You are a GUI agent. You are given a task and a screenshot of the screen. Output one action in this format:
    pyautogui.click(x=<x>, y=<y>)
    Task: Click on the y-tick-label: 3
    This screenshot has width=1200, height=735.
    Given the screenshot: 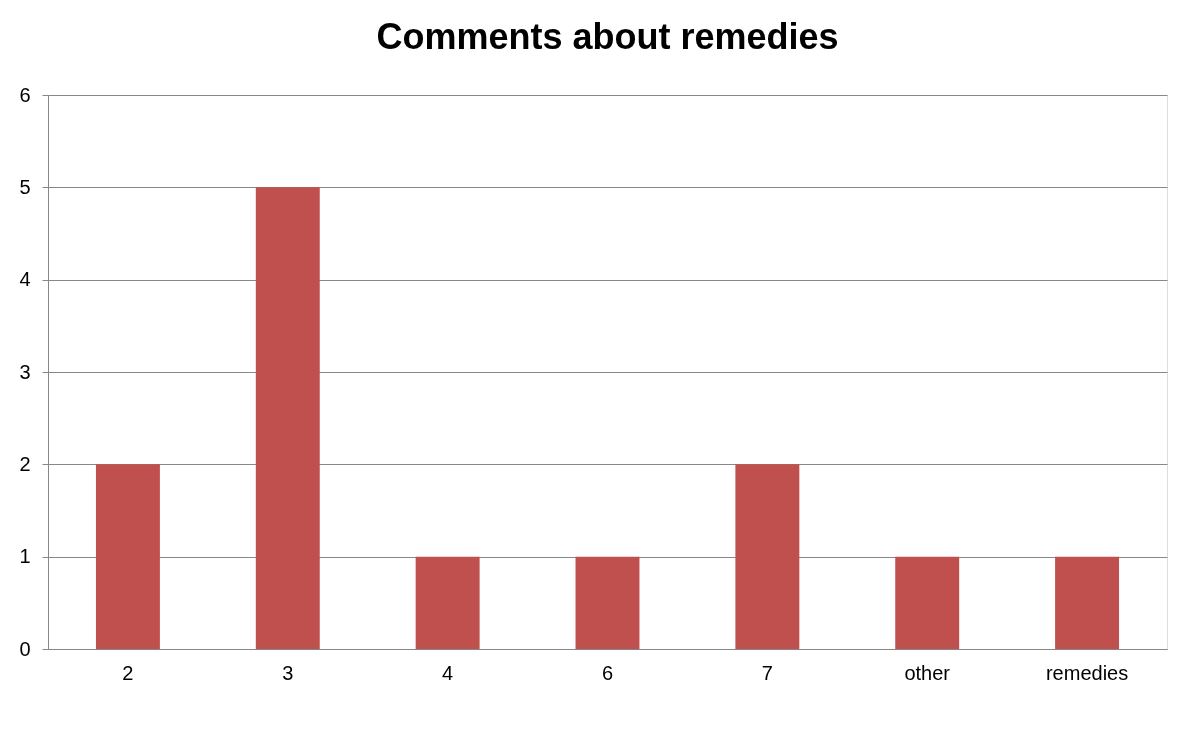 What is the action you would take?
    pyautogui.click(x=25, y=371)
    